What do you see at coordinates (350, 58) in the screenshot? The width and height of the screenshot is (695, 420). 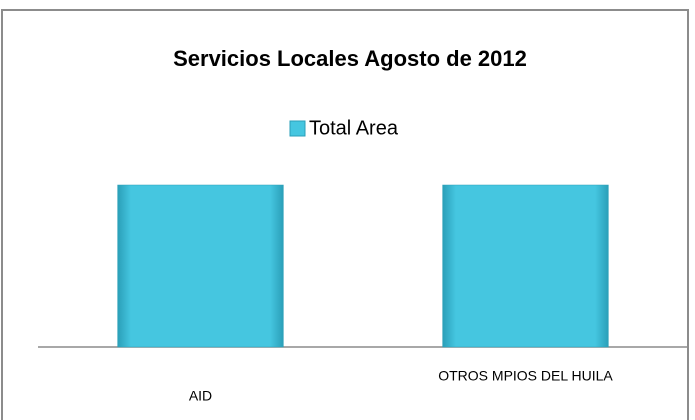 I see `chart-title: Servicios Locales Agosto de 2012` at bounding box center [350, 58].